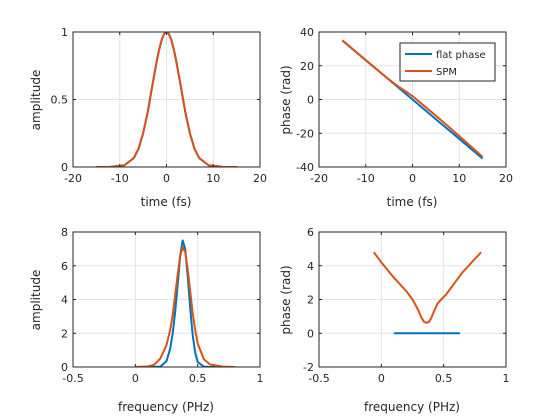 The height and width of the screenshot is (420, 560). I want to click on xlabel-time-amplitude: time (fs), so click(166, 202).